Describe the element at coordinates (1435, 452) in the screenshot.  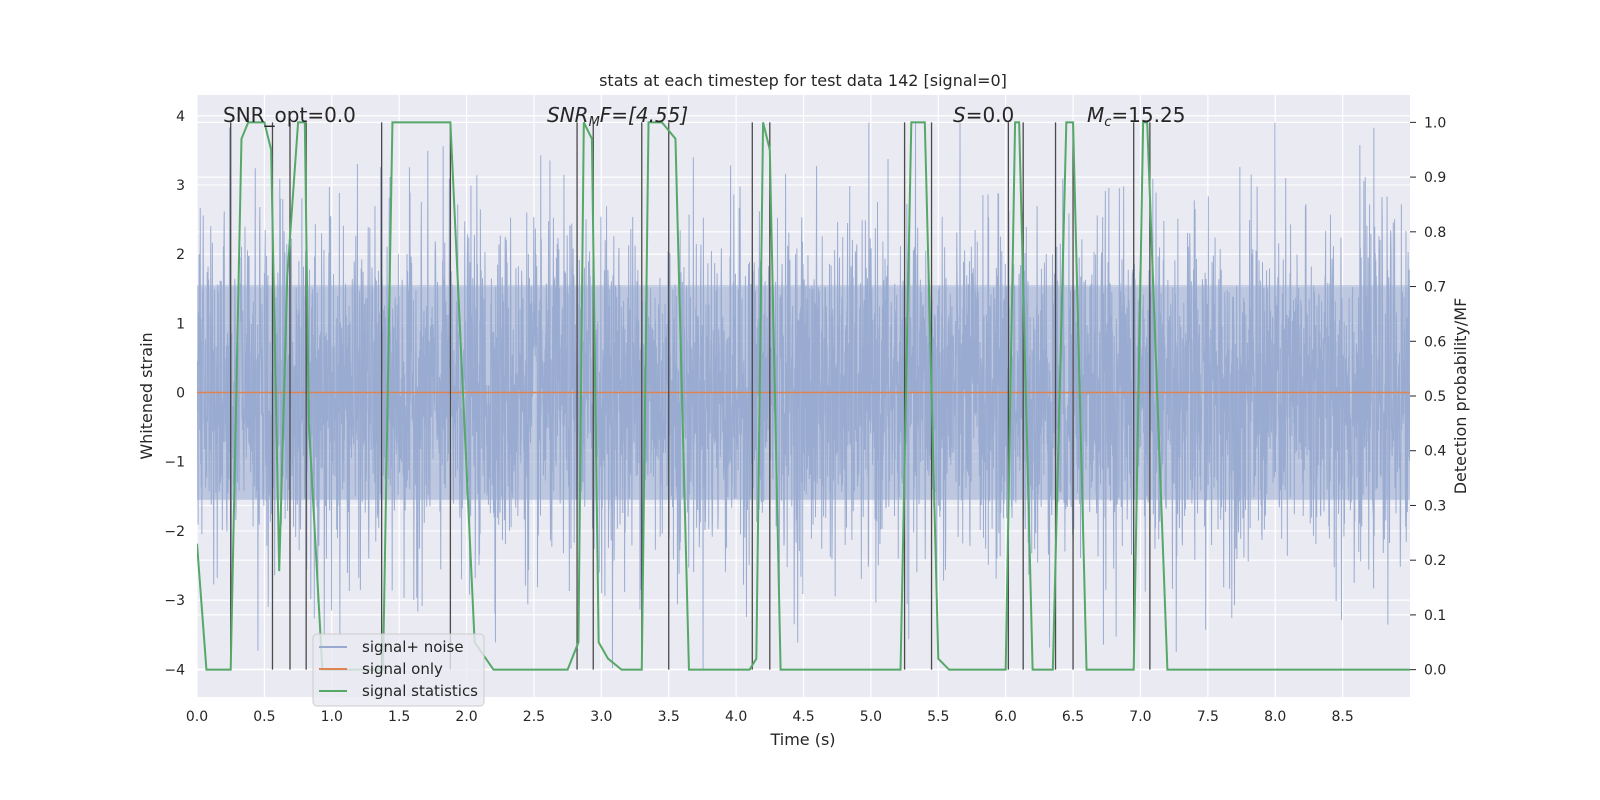
I see `y-right-tick-label: 0.4` at that location.